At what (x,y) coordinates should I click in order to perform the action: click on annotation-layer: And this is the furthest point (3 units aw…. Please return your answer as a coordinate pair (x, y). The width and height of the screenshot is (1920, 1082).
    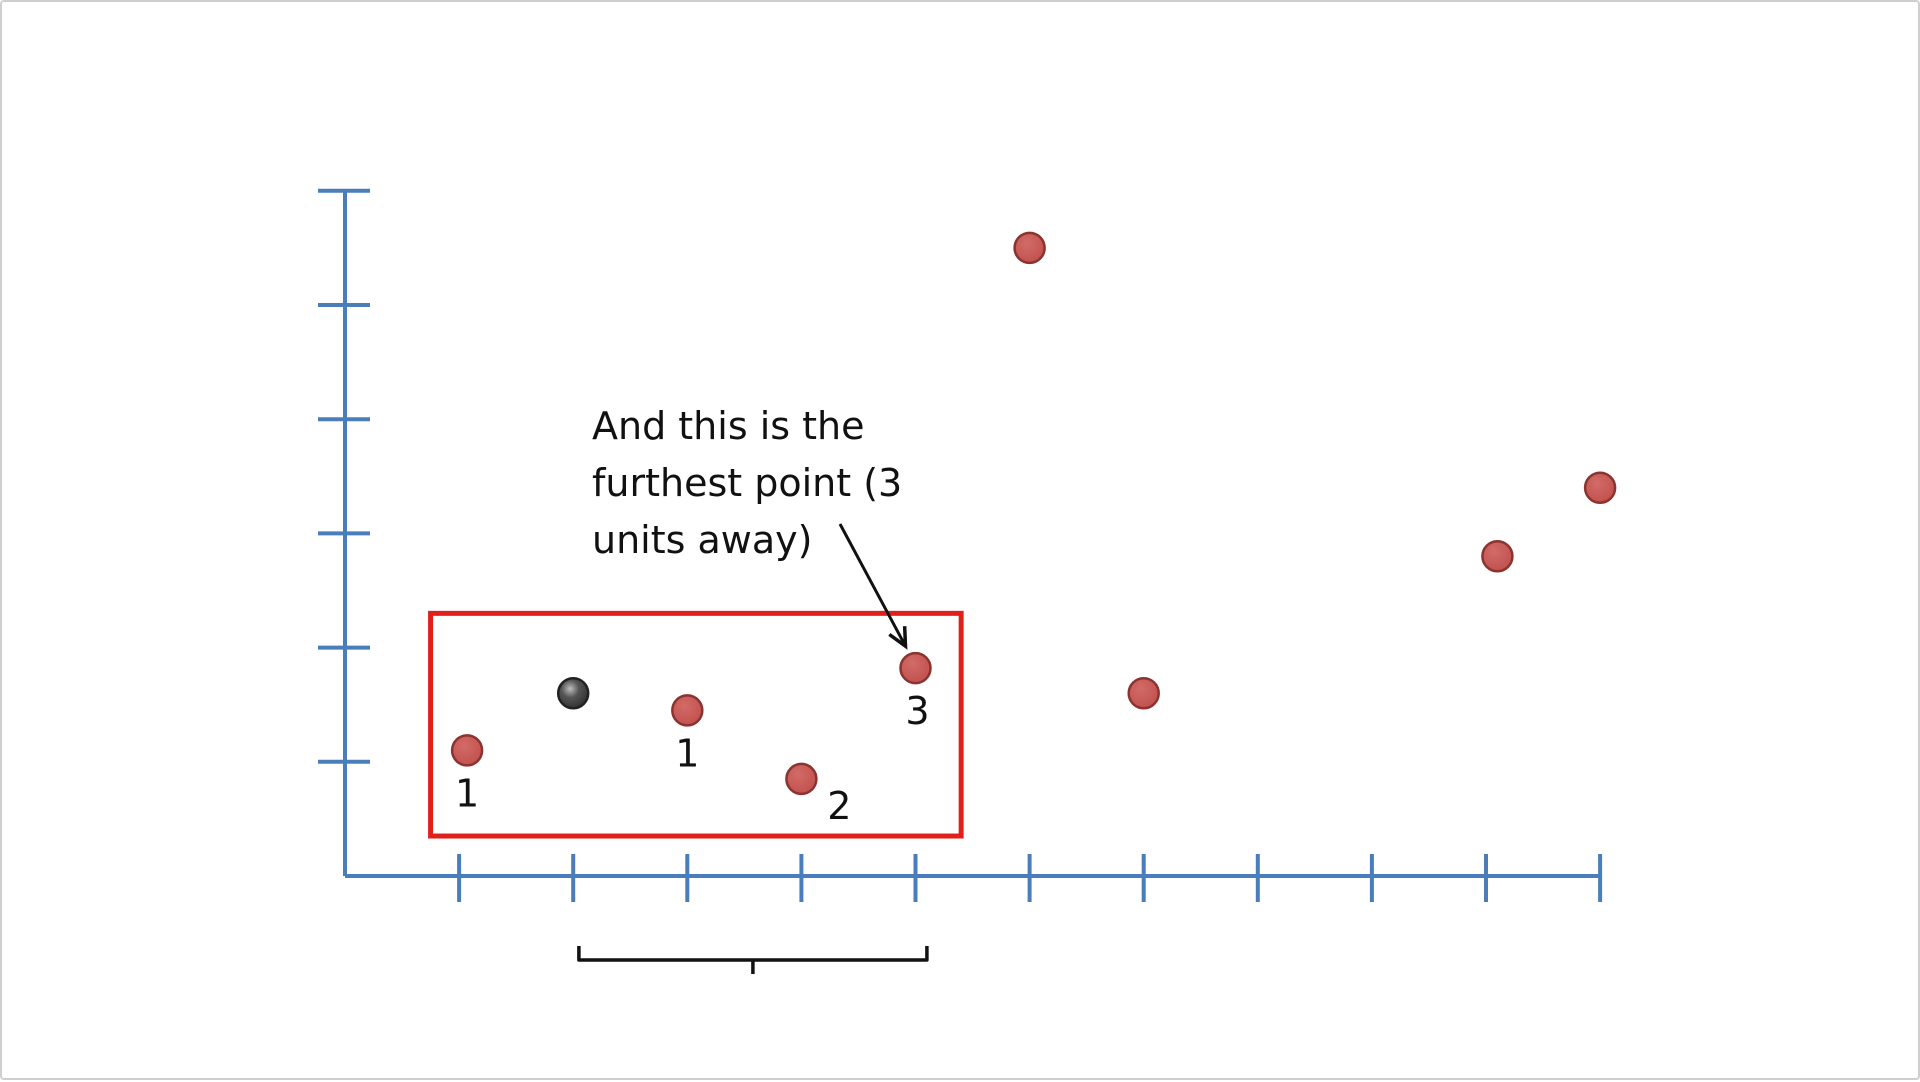
    Looking at the image, I should click on (750, 527).